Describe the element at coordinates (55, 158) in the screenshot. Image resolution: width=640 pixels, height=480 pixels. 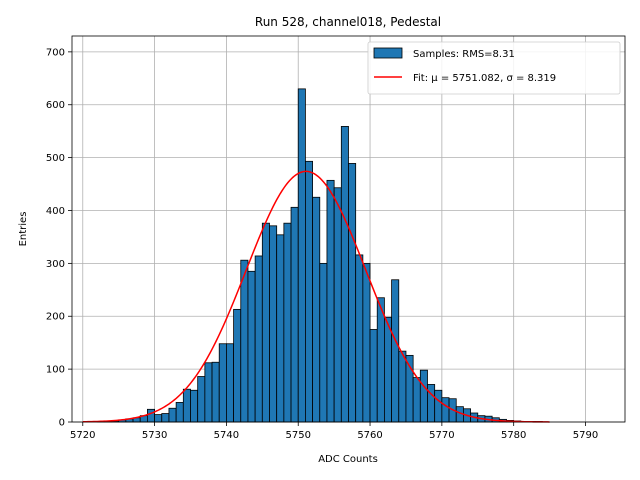
I see `y-tick-label: 500` at that location.